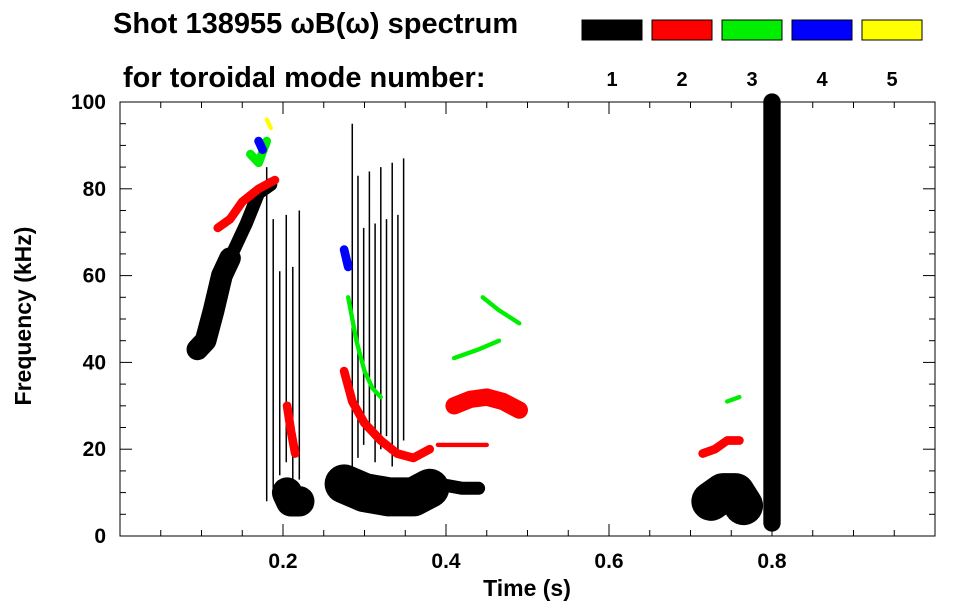 The image size is (963, 615). What do you see at coordinates (611, 80) in the screenshot?
I see `legend-label-mode-1: 1` at bounding box center [611, 80].